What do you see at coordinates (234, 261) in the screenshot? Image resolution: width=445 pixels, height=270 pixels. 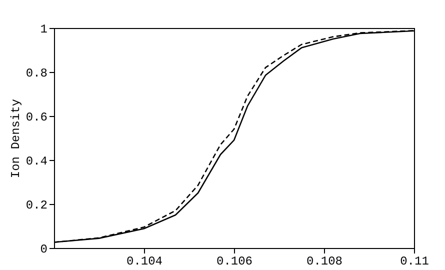 I see `x-tick-label: 0.106` at bounding box center [234, 261].